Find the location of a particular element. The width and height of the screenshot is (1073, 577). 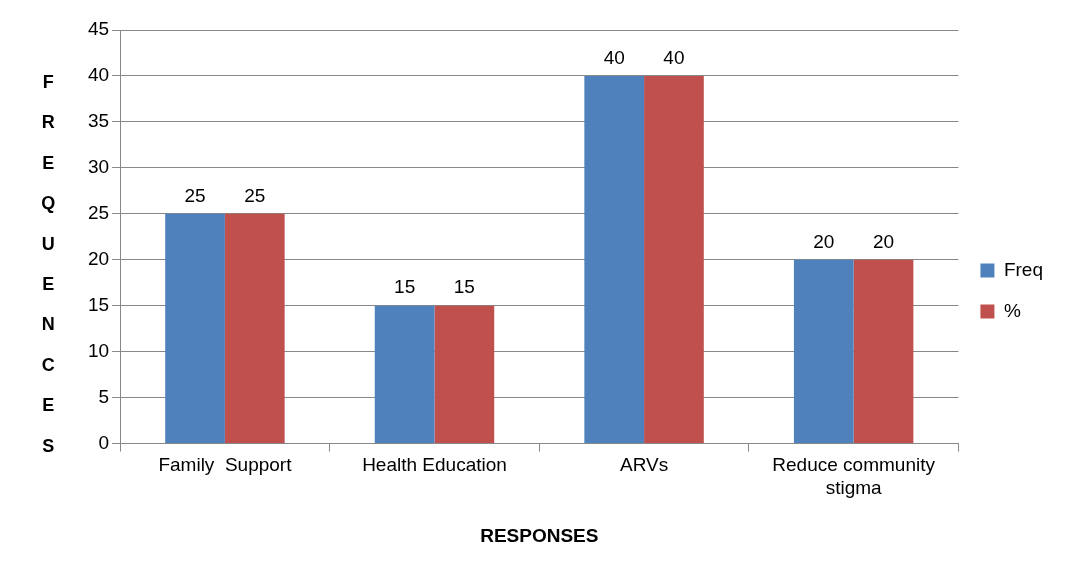

y-tick-label: 5 is located at coordinates (104, 396).